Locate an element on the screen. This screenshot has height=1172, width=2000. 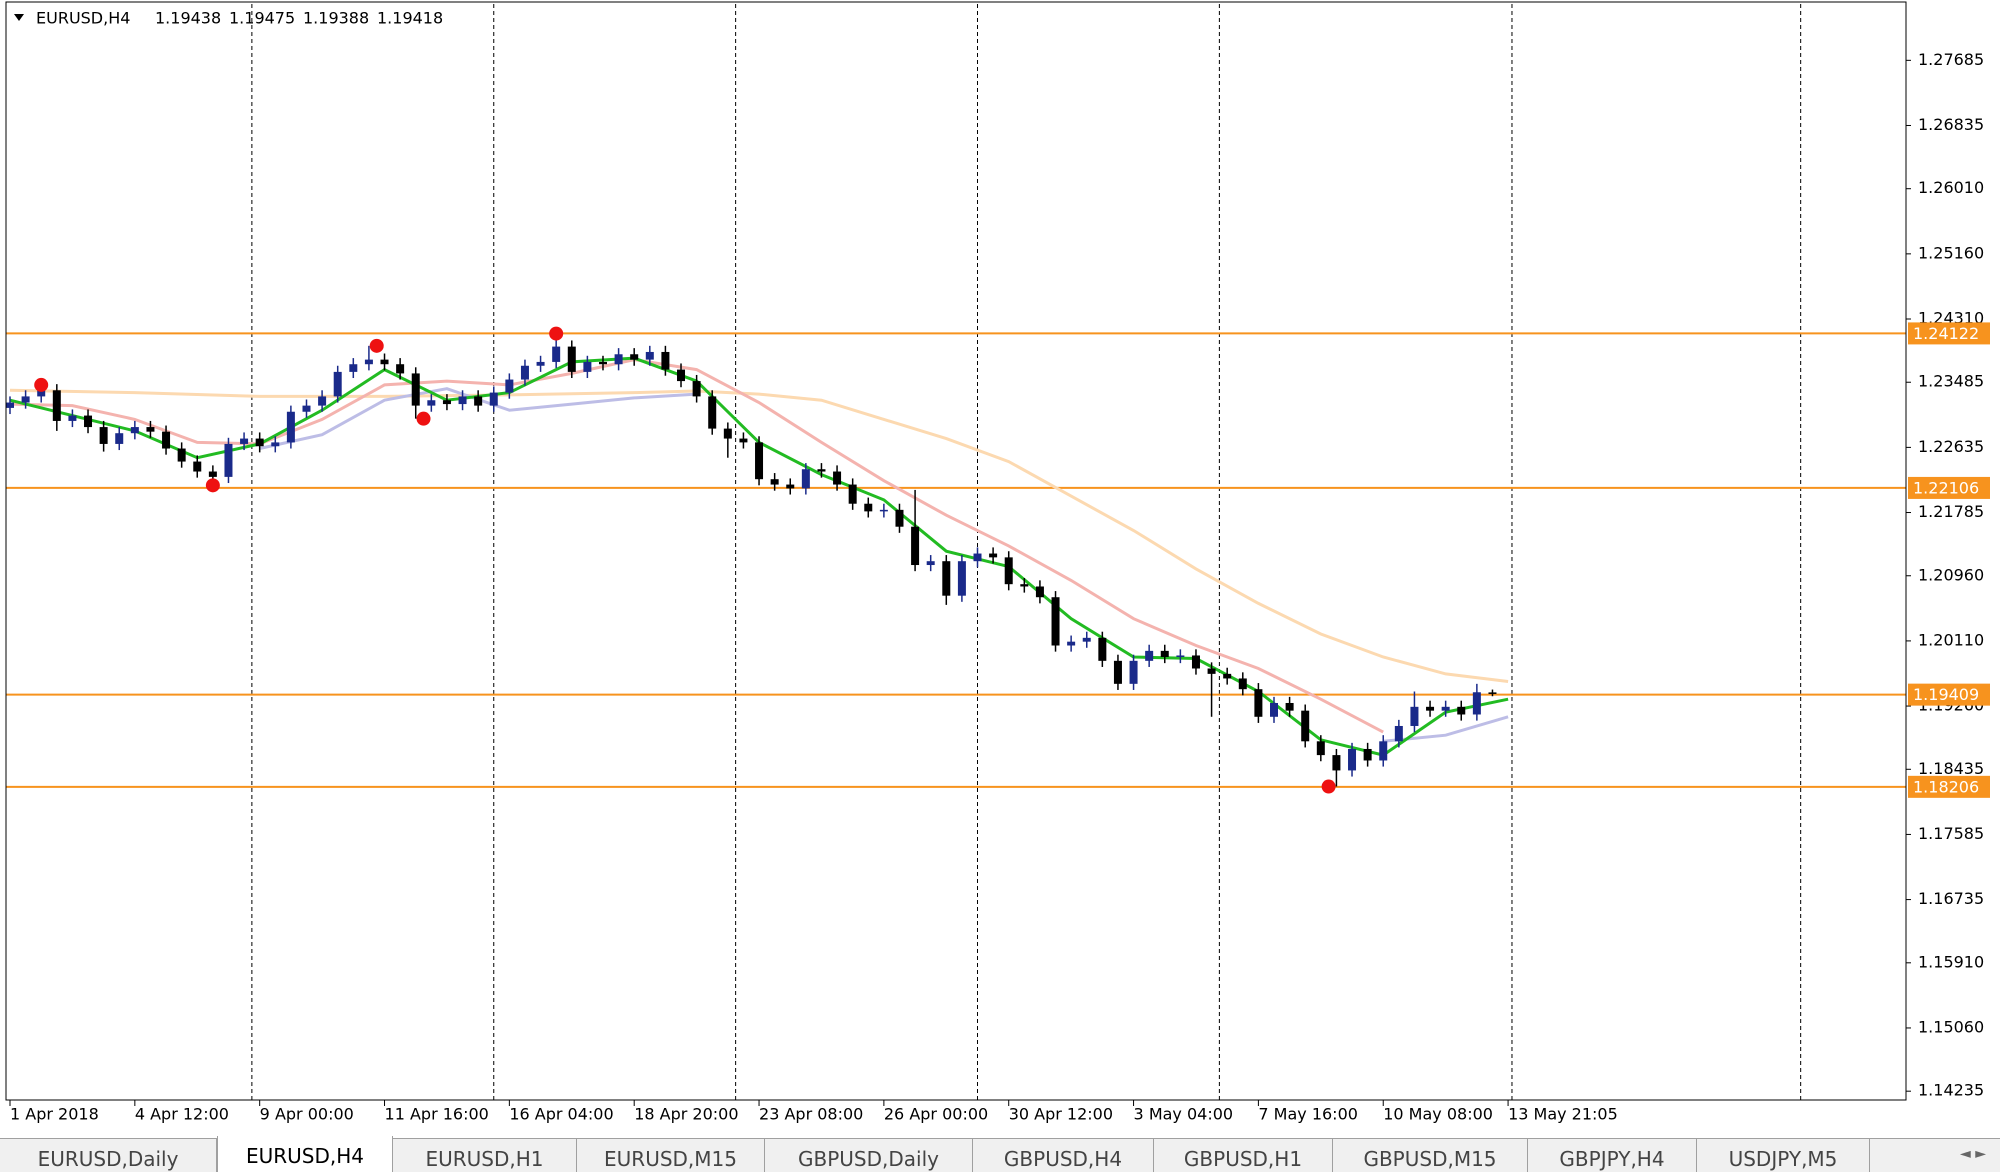
header-high: 1.19475 is located at coordinates (262, 18).